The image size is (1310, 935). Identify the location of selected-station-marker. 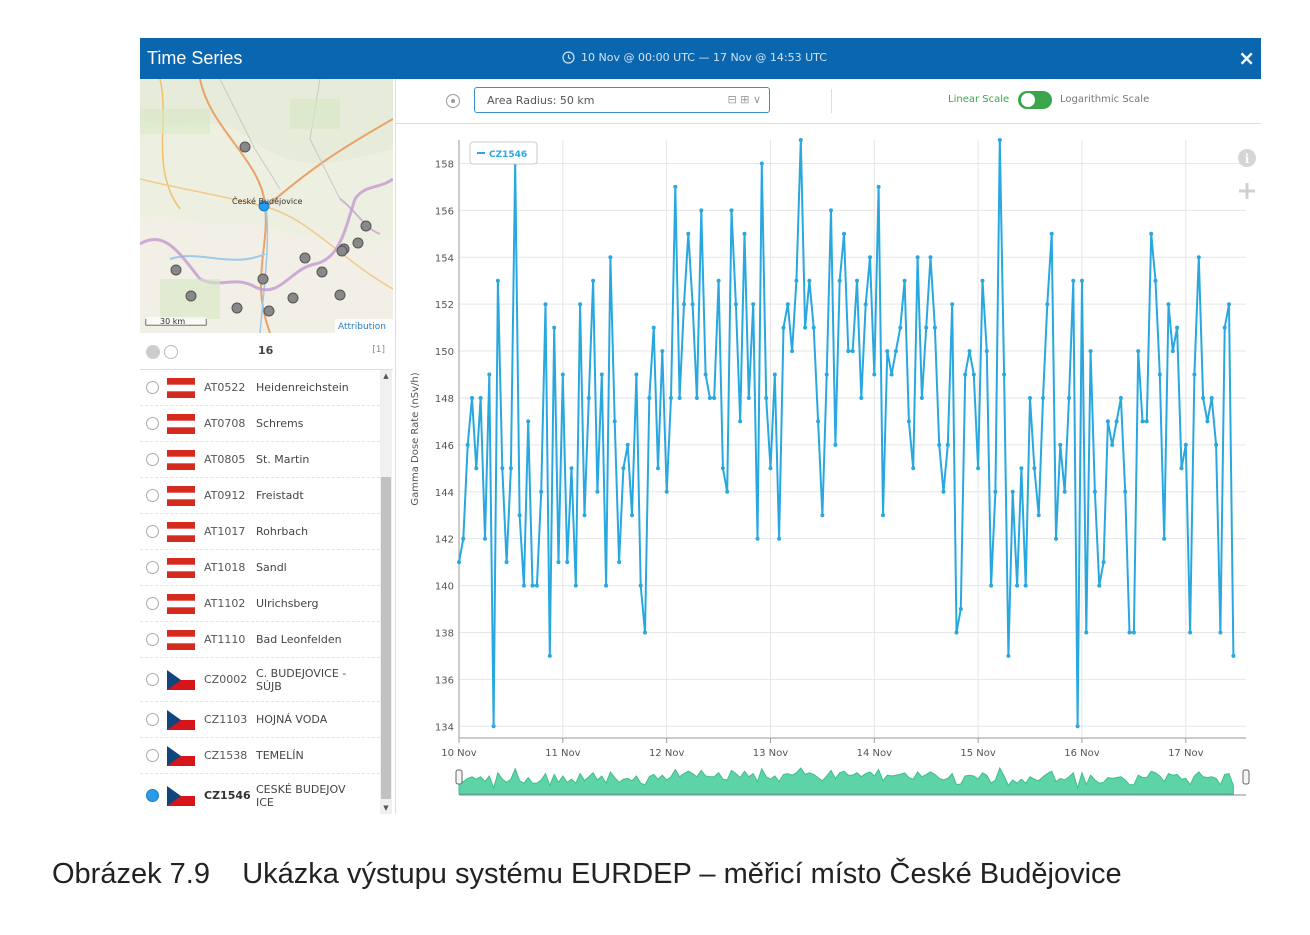
(264, 206).